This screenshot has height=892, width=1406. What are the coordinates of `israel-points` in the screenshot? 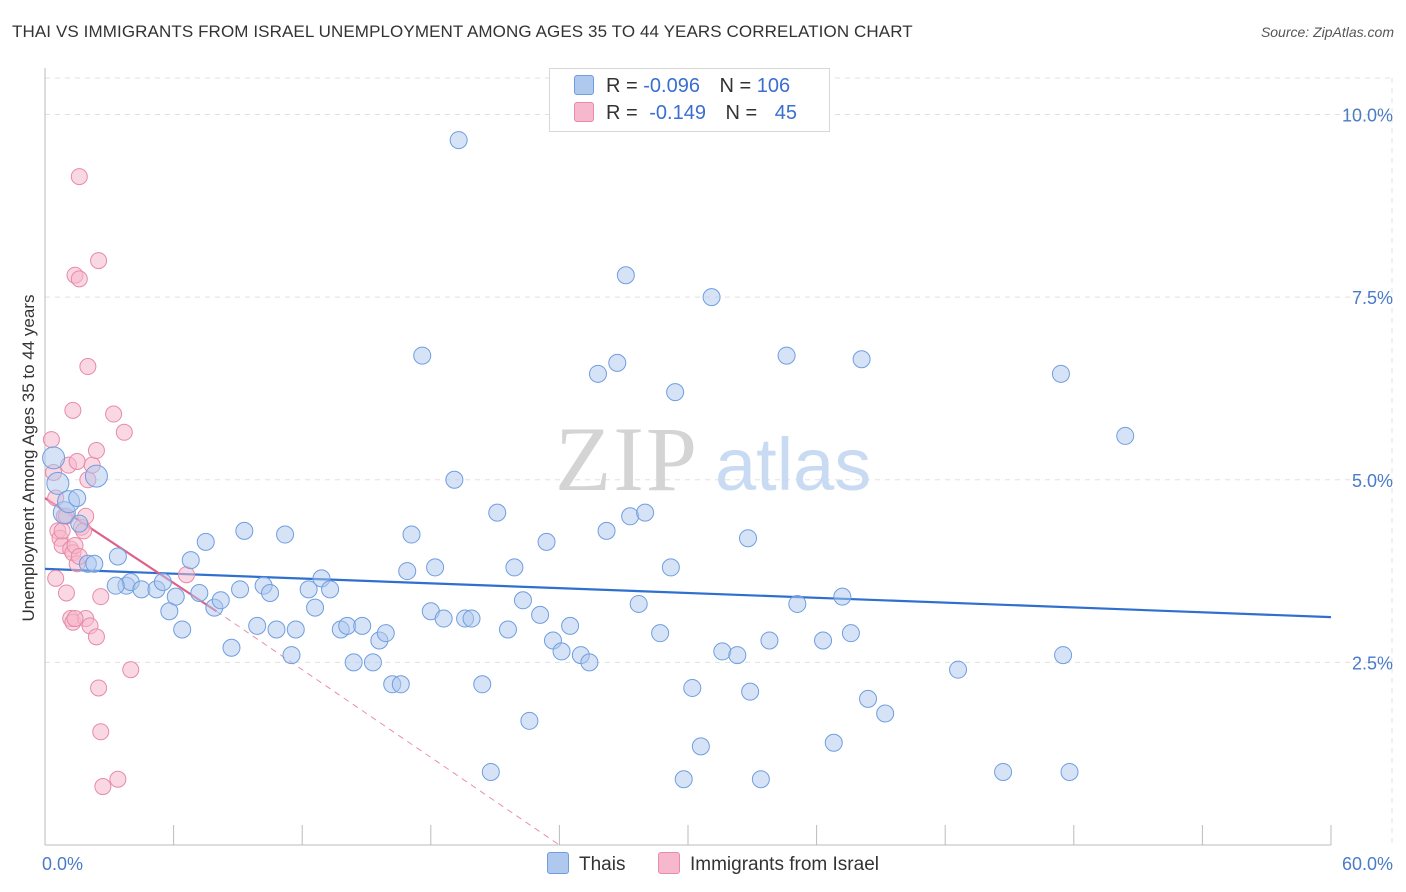 It's located at (118, 482).